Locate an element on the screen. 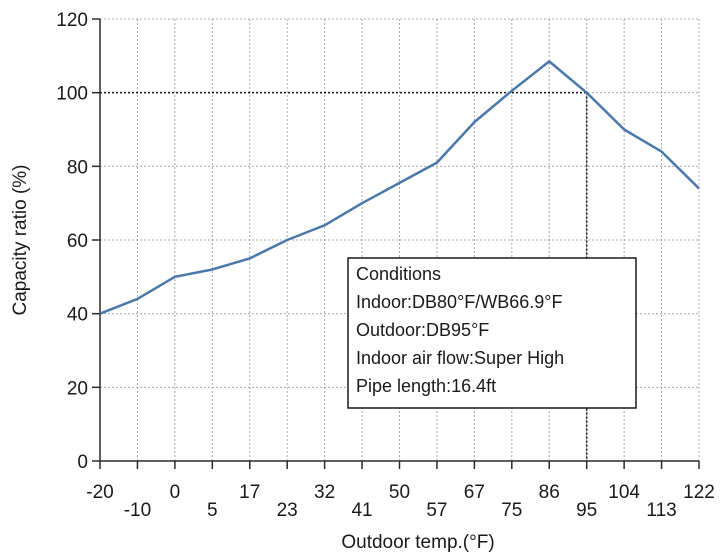  x-tick-label: 41 is located at coordinates (361, 510).